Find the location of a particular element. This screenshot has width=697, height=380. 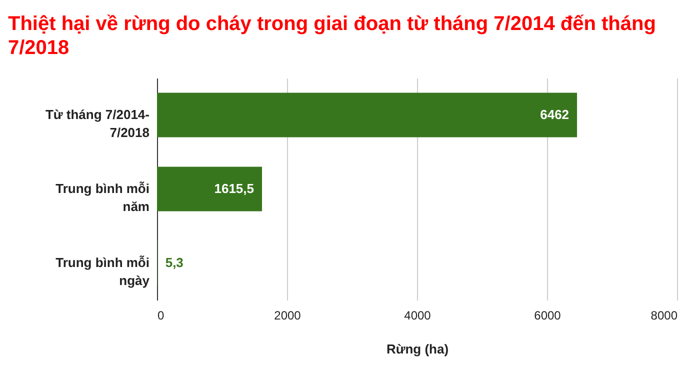

x-tick-label: 8000 is located at coordinates (664, 315).